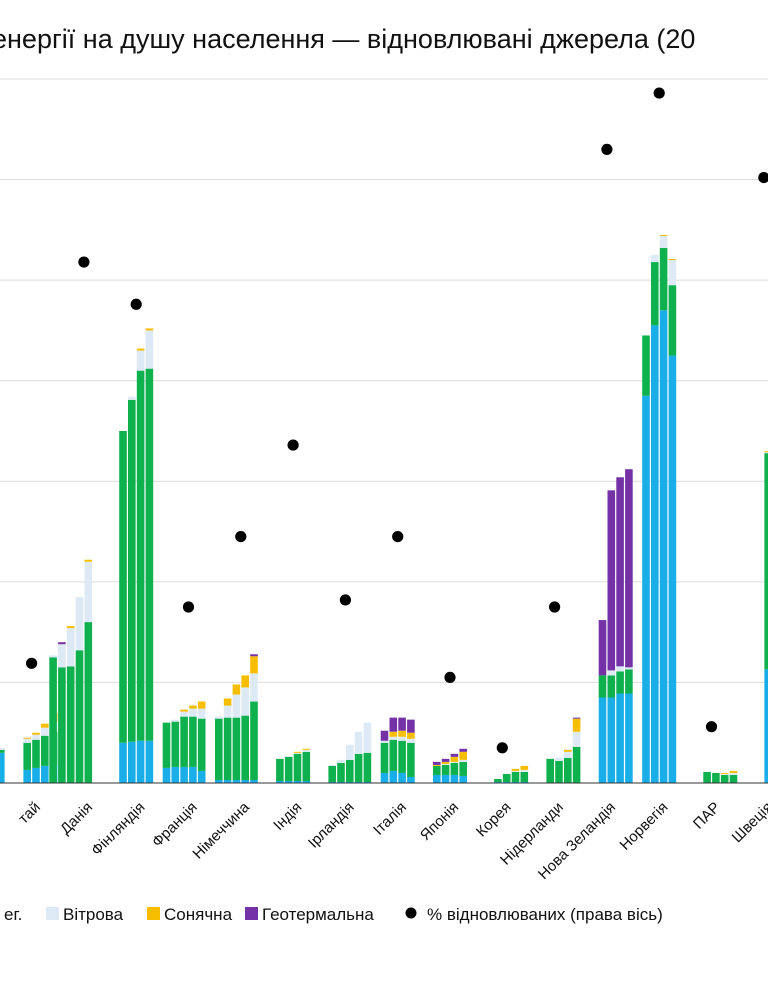  What do you see at coordinates (287, 816) in the screenshot?
I see `x-tick-label: Індія` at bounding box center [287, 816].